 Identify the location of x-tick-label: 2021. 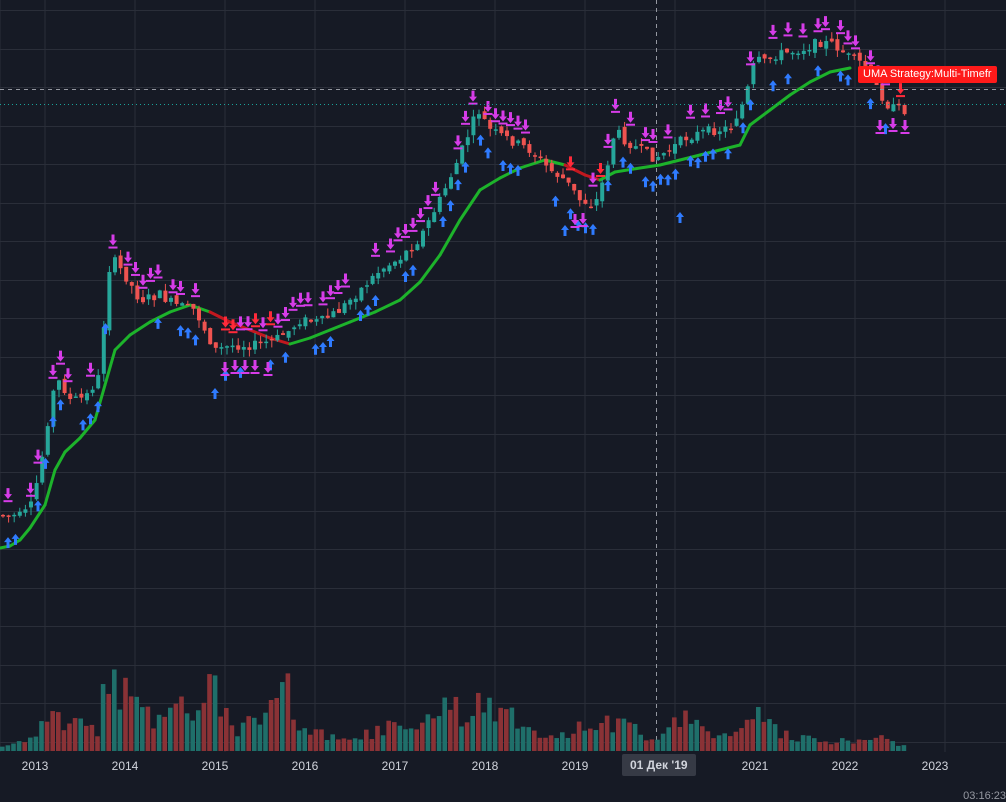
(755, 766).